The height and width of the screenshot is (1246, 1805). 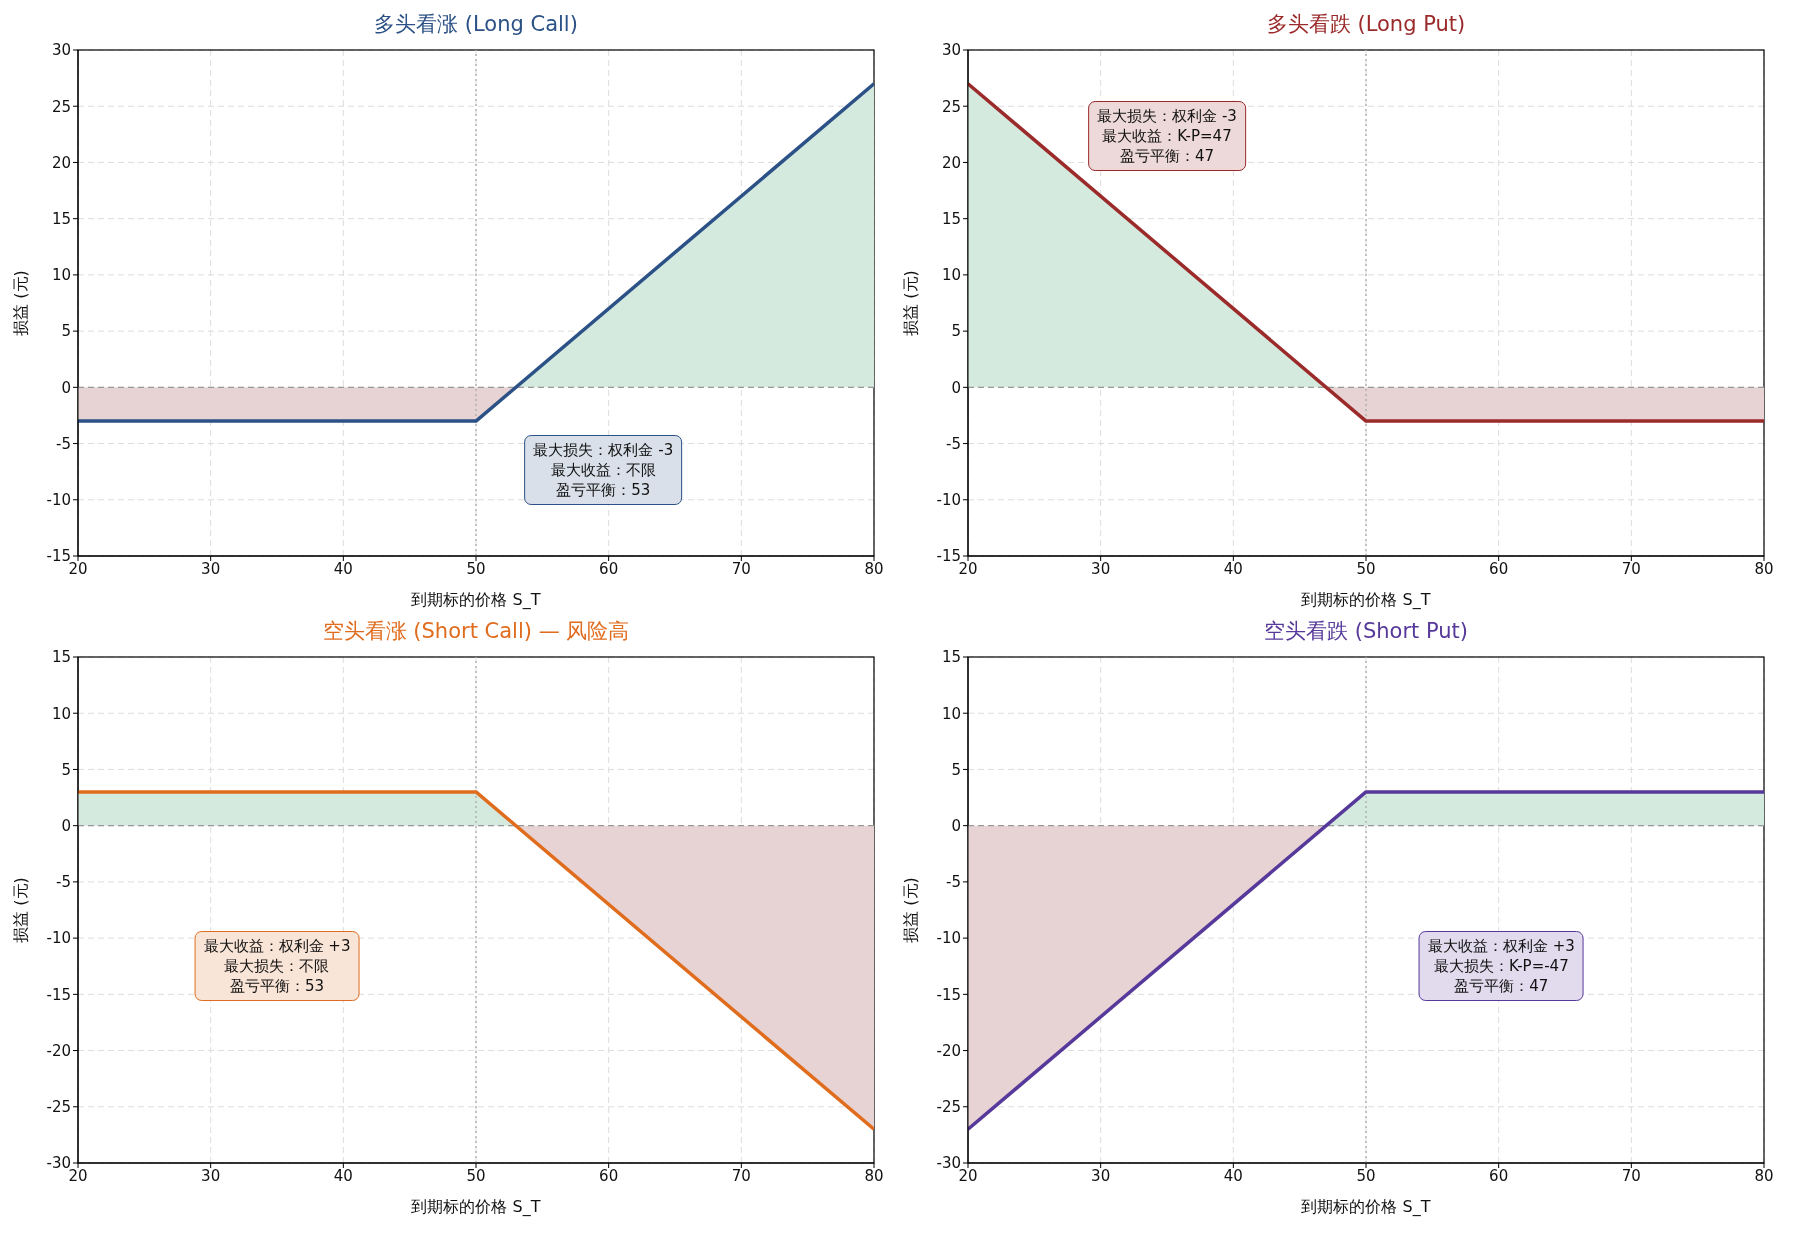 I want to click on chart-title: 多头看跌 (Long Put), so click(x=1366, y=24).